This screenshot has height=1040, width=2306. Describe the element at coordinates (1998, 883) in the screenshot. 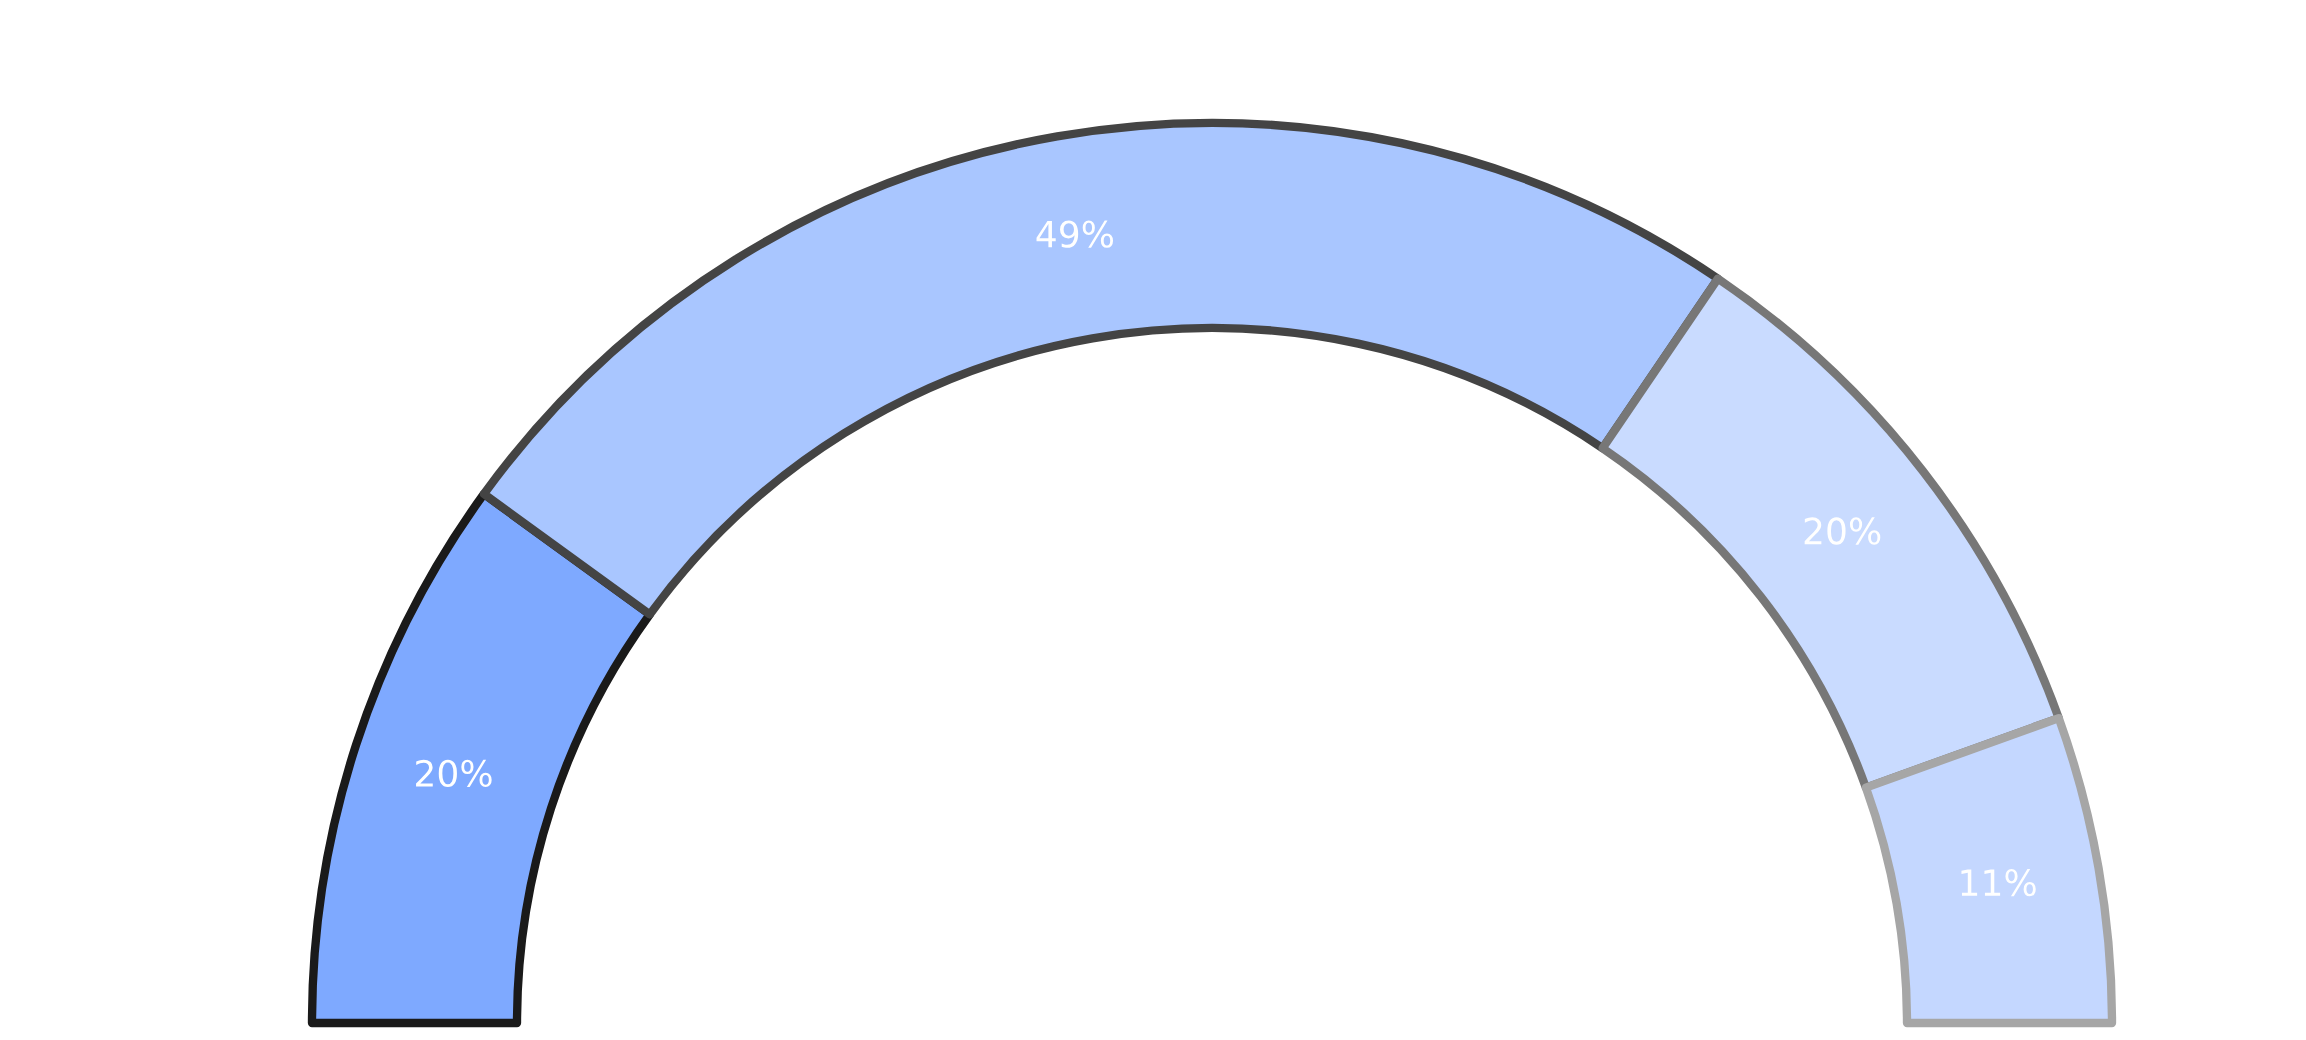

I see `data-label: 11%` at that location.